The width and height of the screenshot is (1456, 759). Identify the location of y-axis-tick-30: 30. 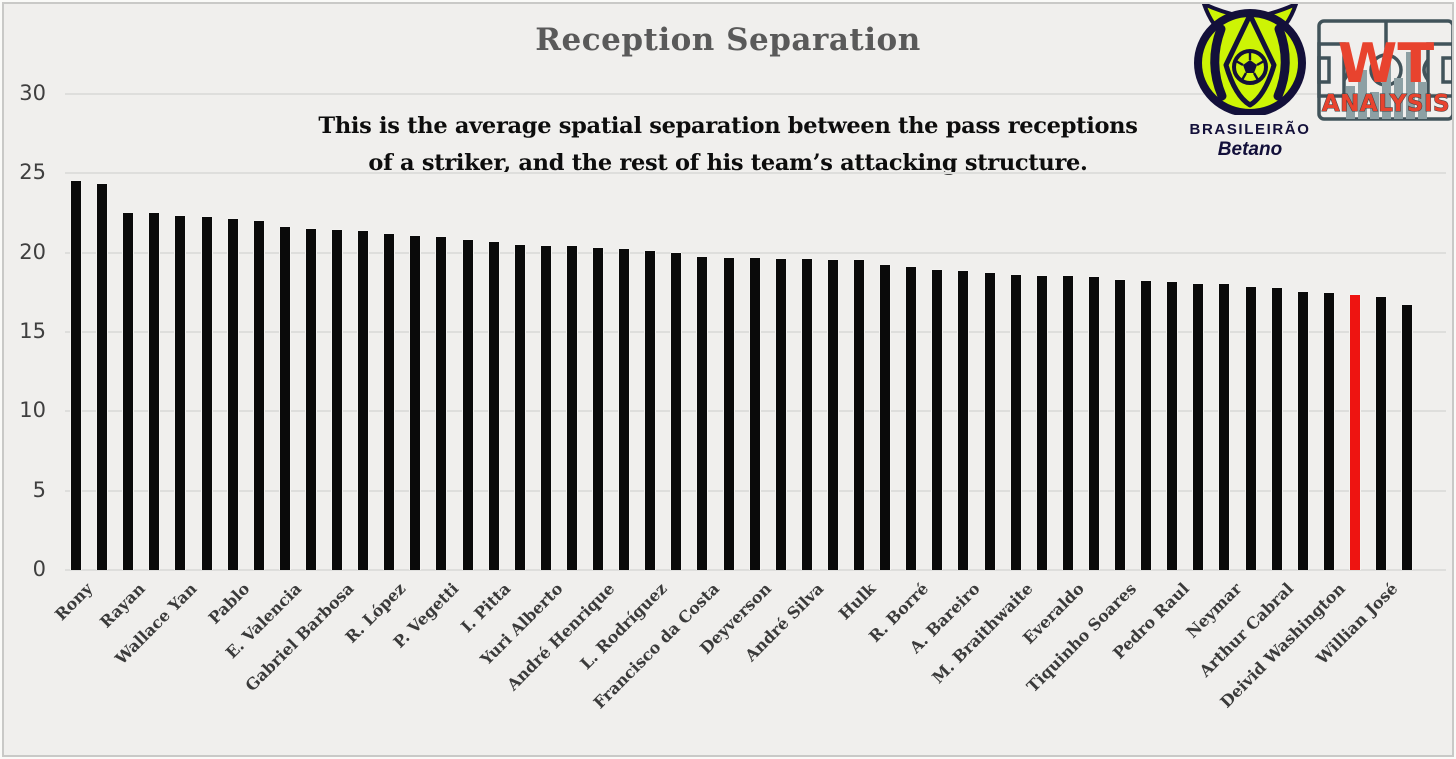
(32, 93).